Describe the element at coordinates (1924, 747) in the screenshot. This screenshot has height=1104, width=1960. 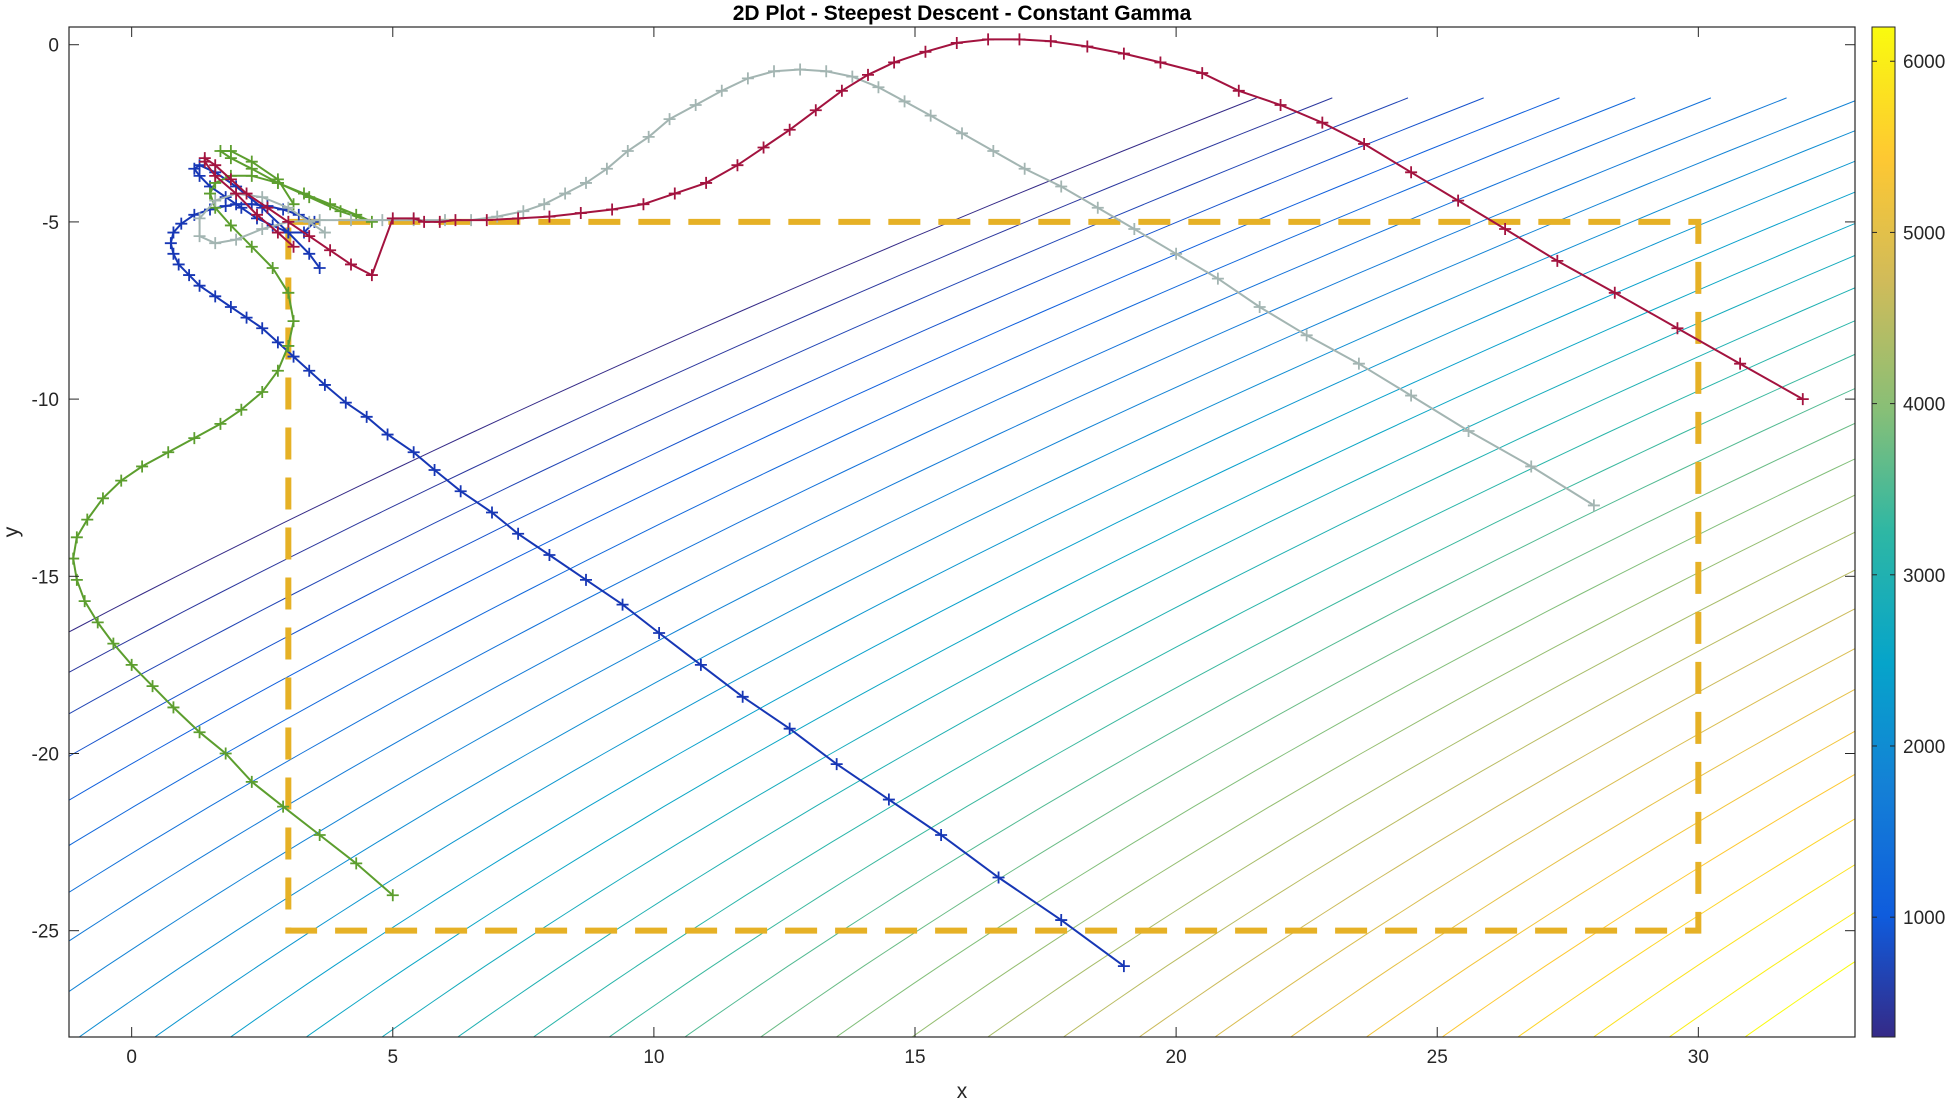
I see `colorbar-tick-label: 2000` at that location.